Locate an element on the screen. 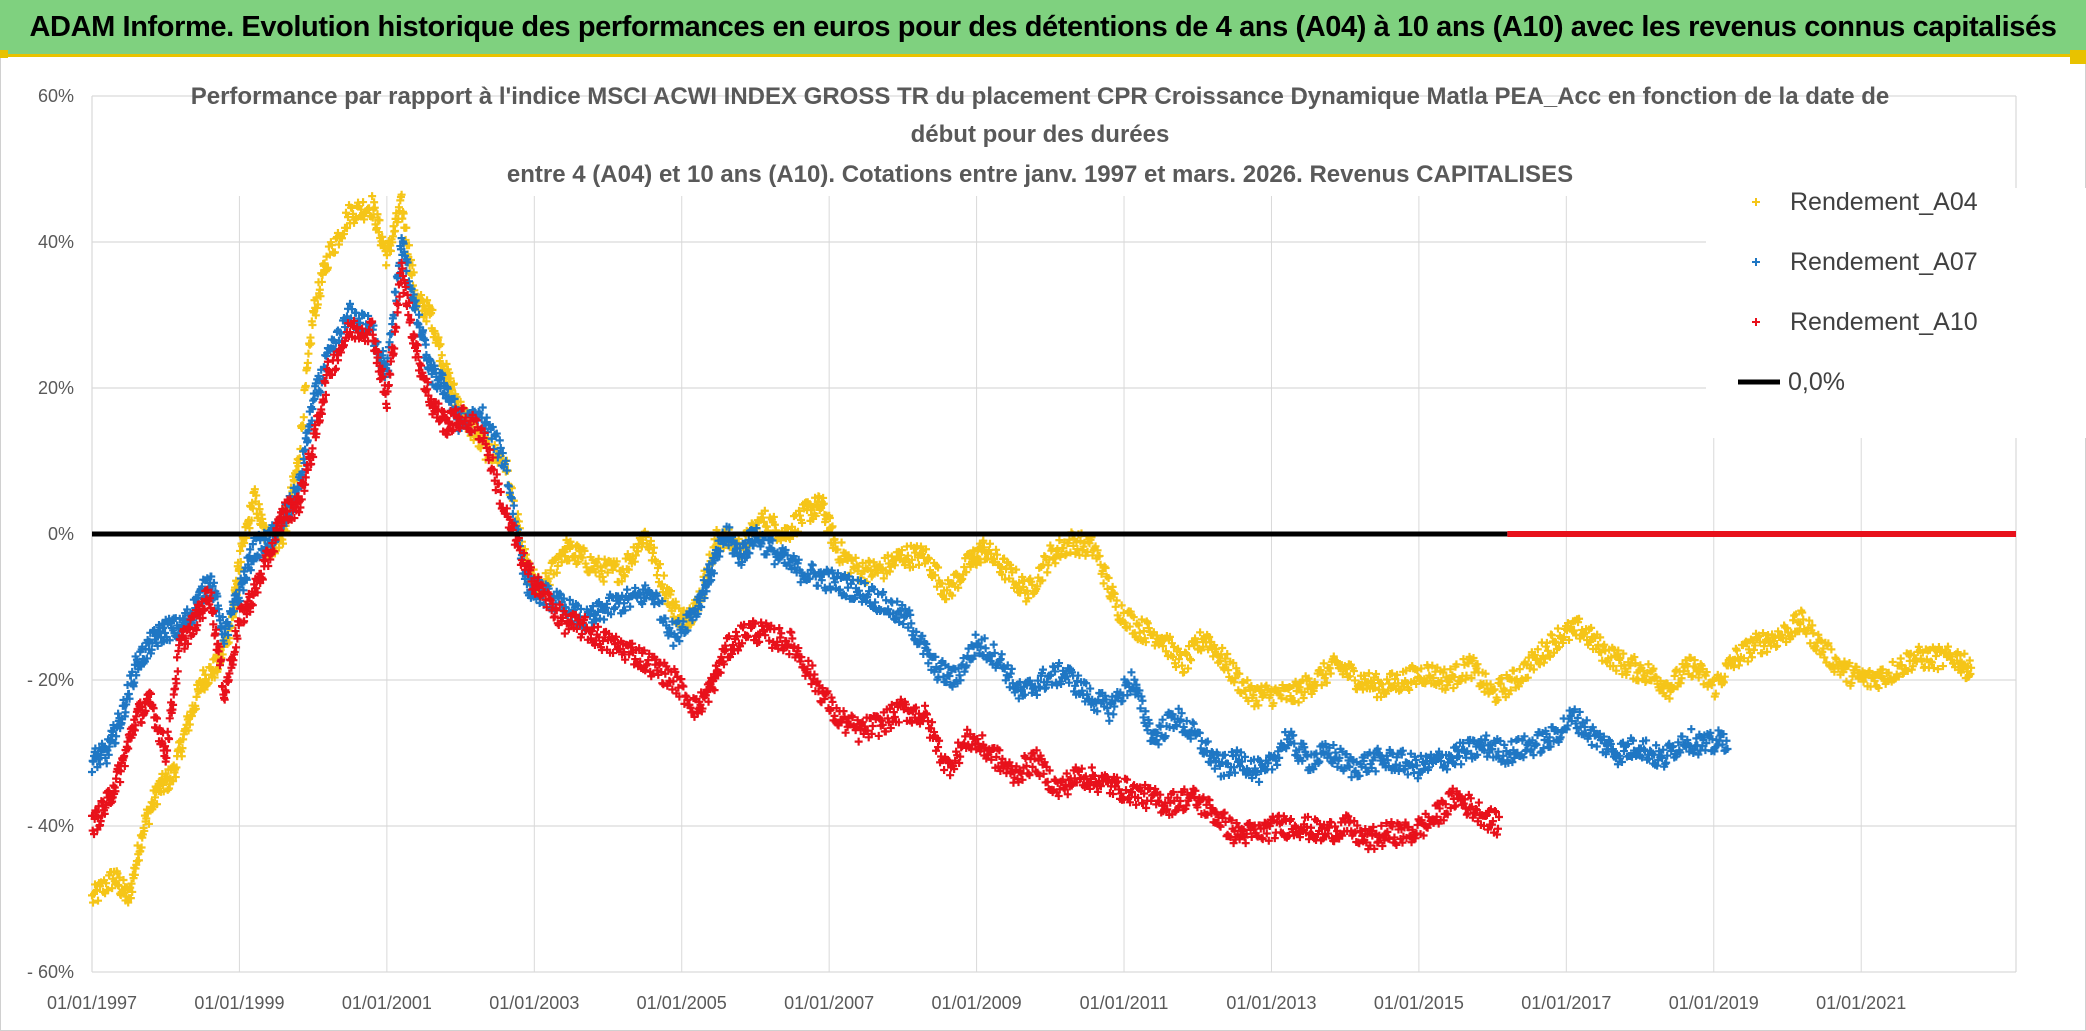 This screenshot has height=1031, width=2086. x-tick-label: 01/01/1999 is located at coordinates (239, 1003).